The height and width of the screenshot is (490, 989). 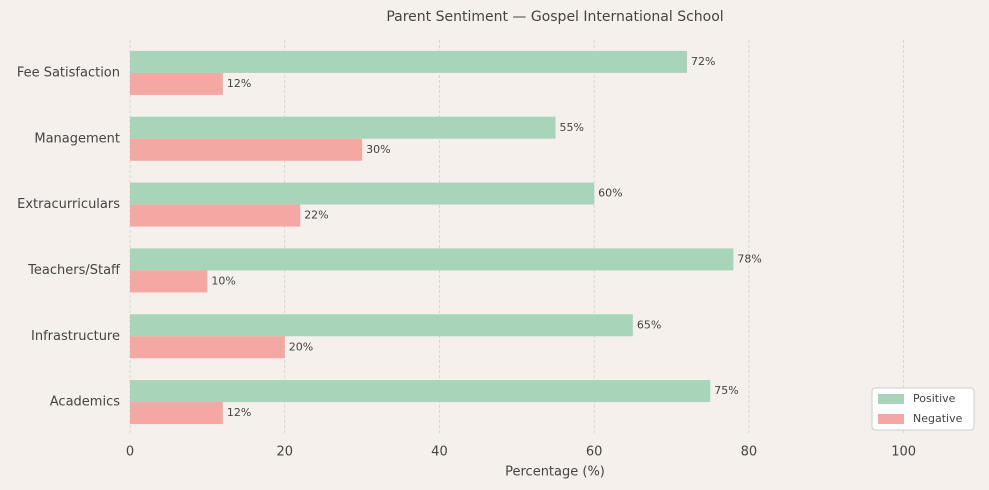 I want to click on x-axis-label: Percentage (%), so click(x=555, y=472).